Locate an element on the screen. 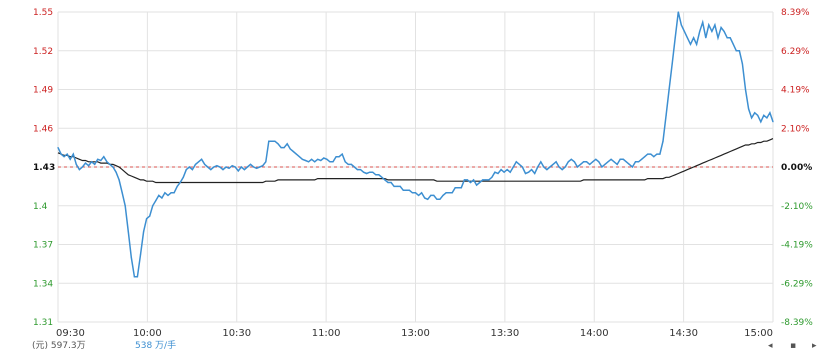  nav-controls: ◂ ▪ ▸ is located at coordinates (792, 346).